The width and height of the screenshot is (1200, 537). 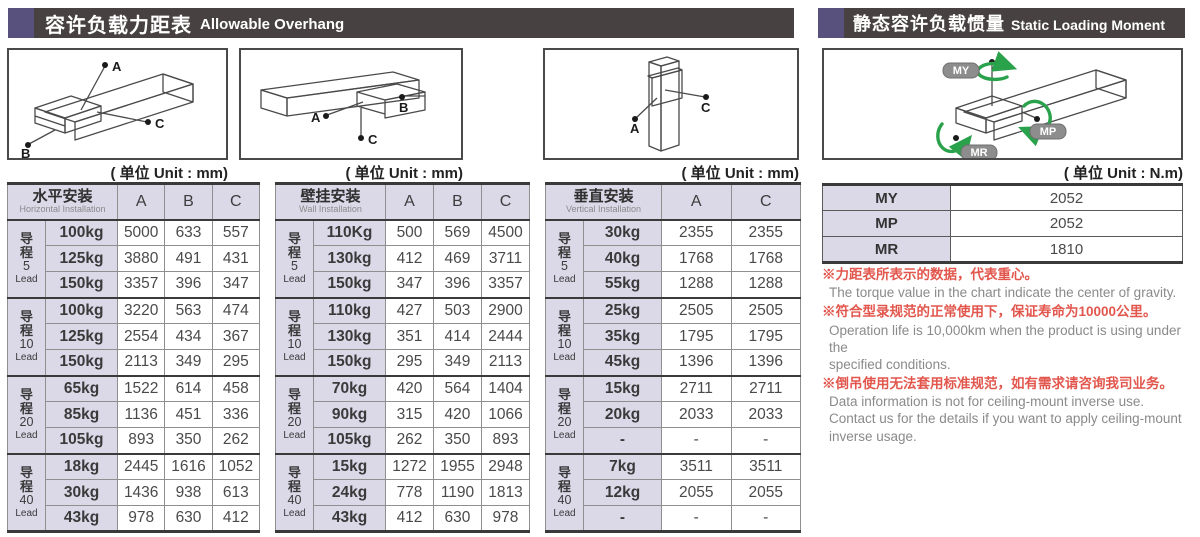 What do you see at coordinates (505, 518) in the screenshot?
I see `value-cell: 978` at bounding box center [505, 518].